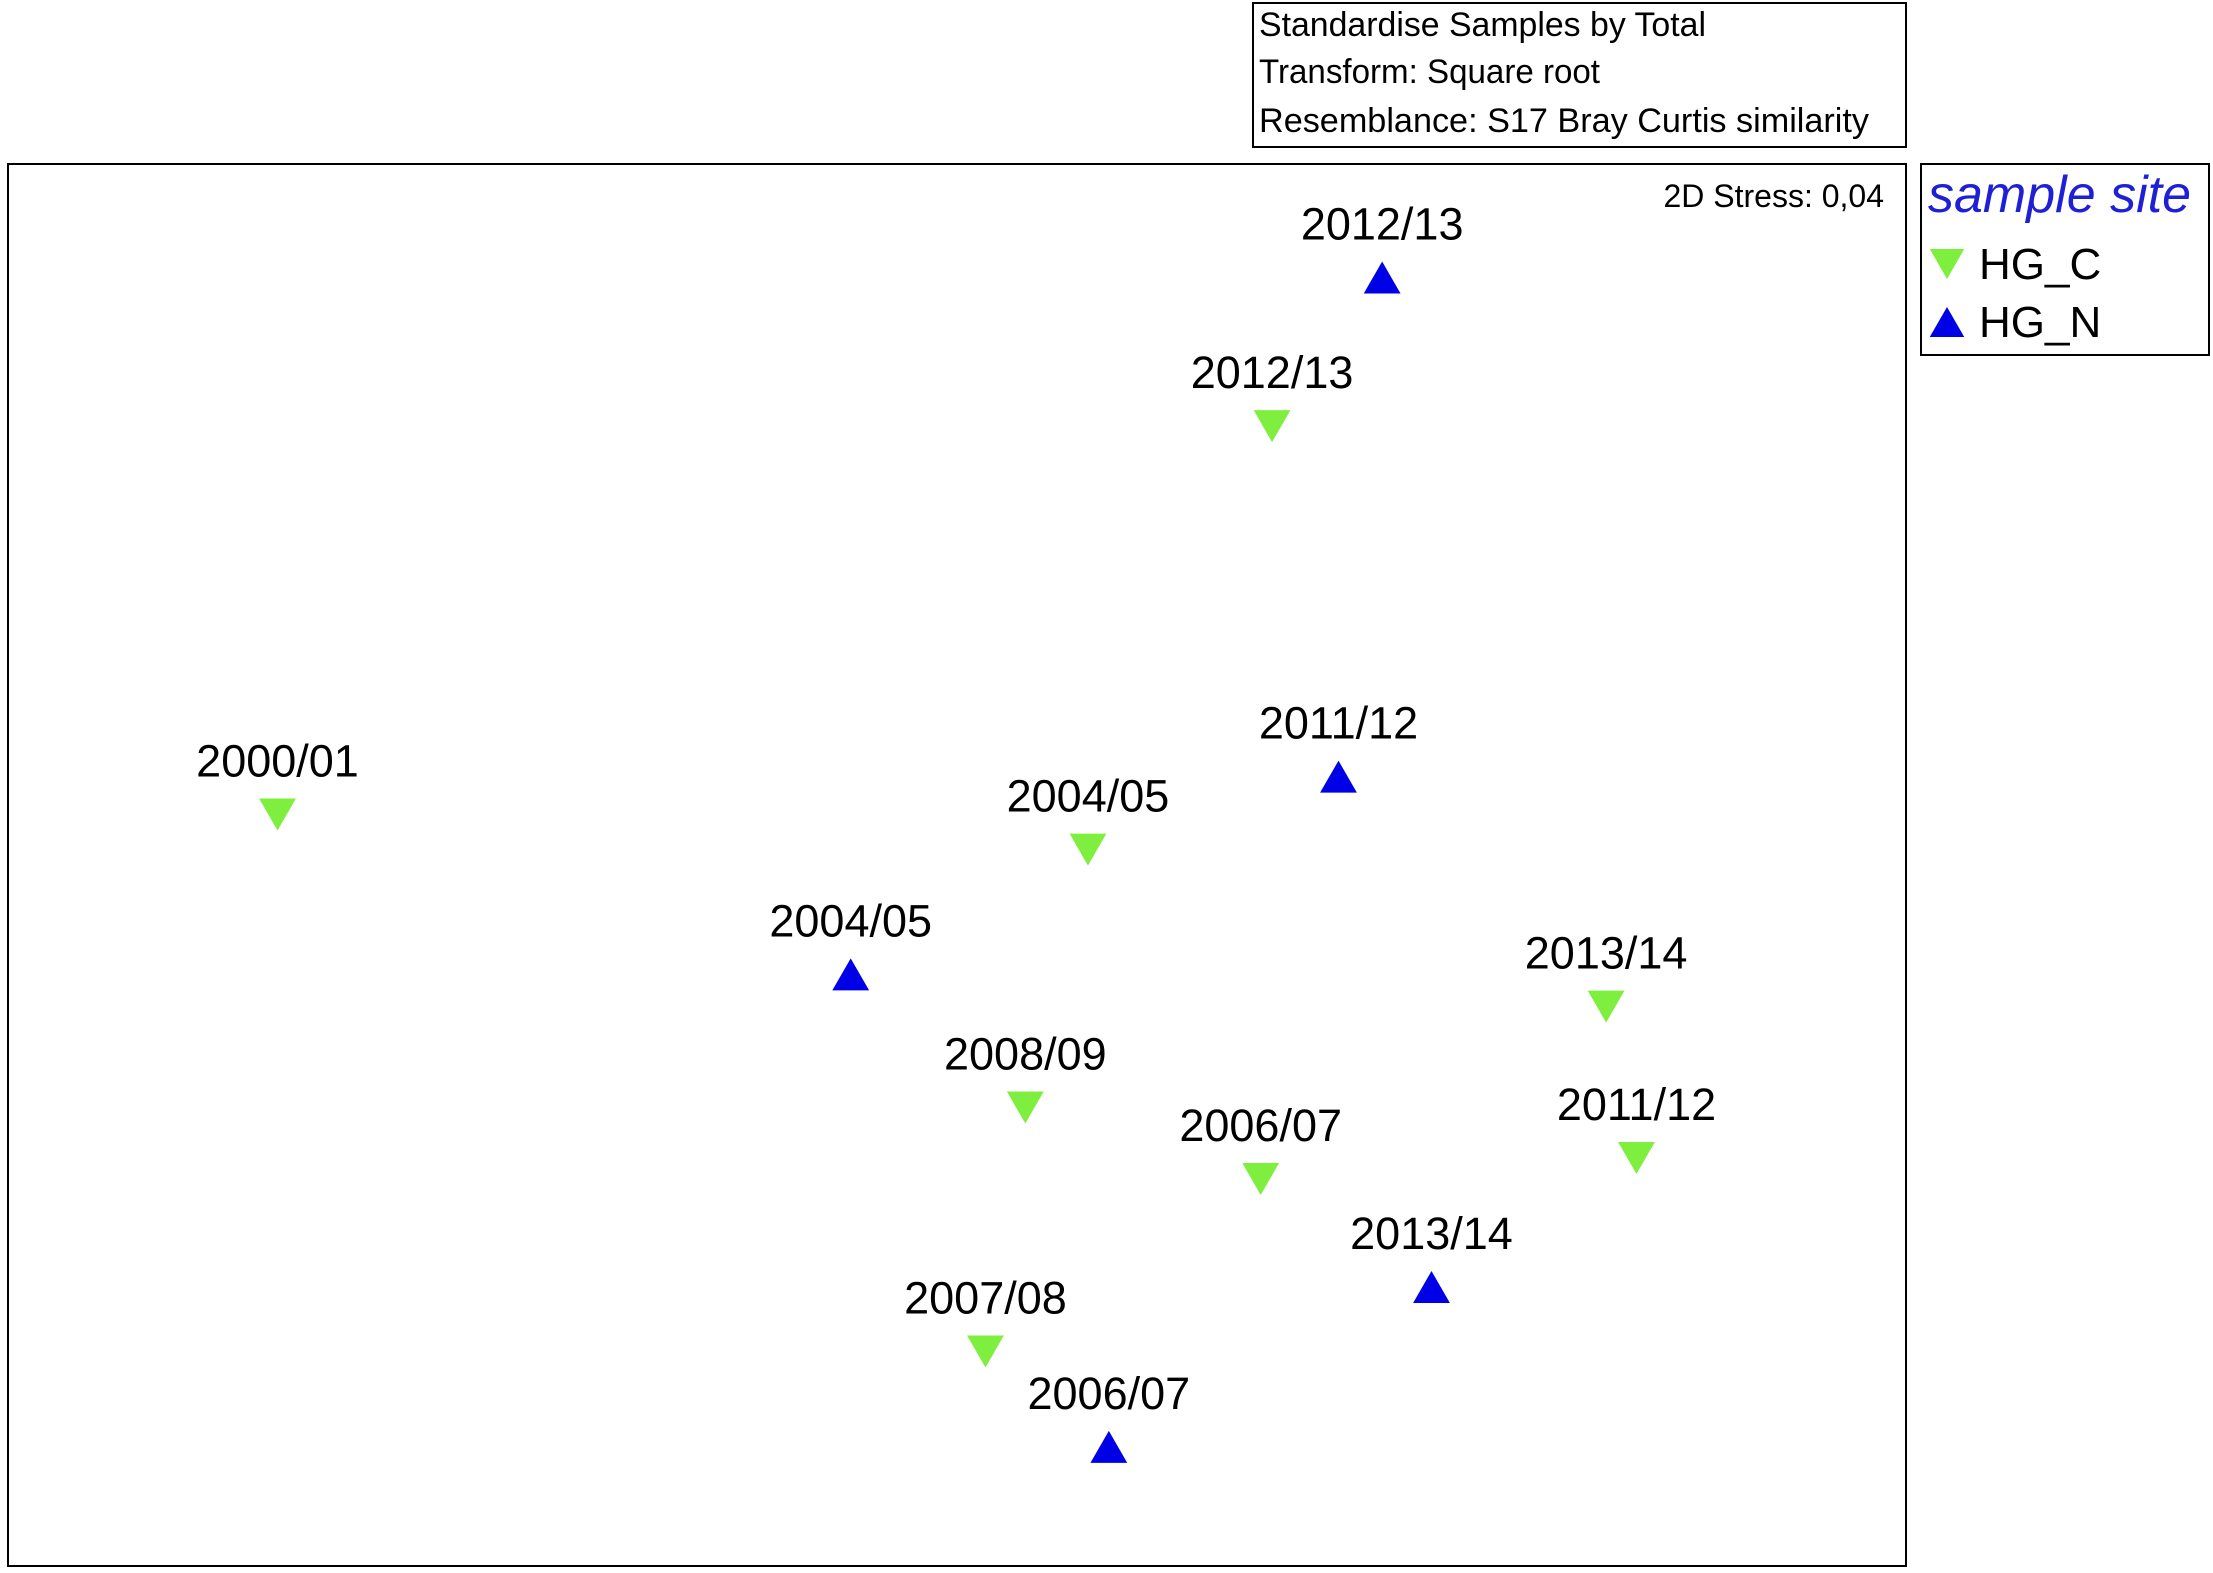 Image resolution: width=2213 pixels, height=1573 pixels. I want to click on note-line-transform: Transform: Square root, so click(1430, 72).